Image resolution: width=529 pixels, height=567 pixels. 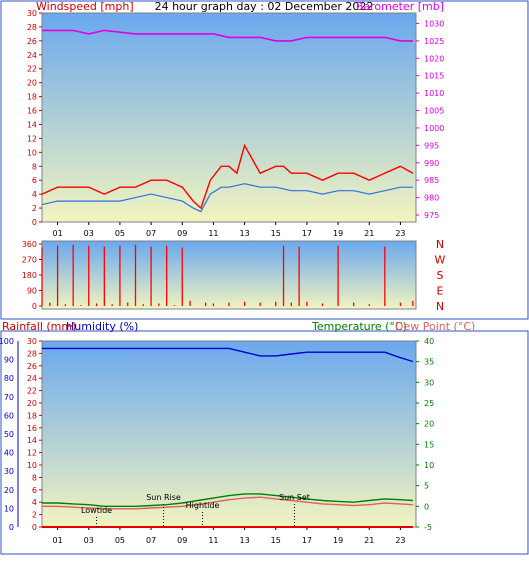 I want to click on y-tick-label-rainfall: 24, so click(x=32, y=378).